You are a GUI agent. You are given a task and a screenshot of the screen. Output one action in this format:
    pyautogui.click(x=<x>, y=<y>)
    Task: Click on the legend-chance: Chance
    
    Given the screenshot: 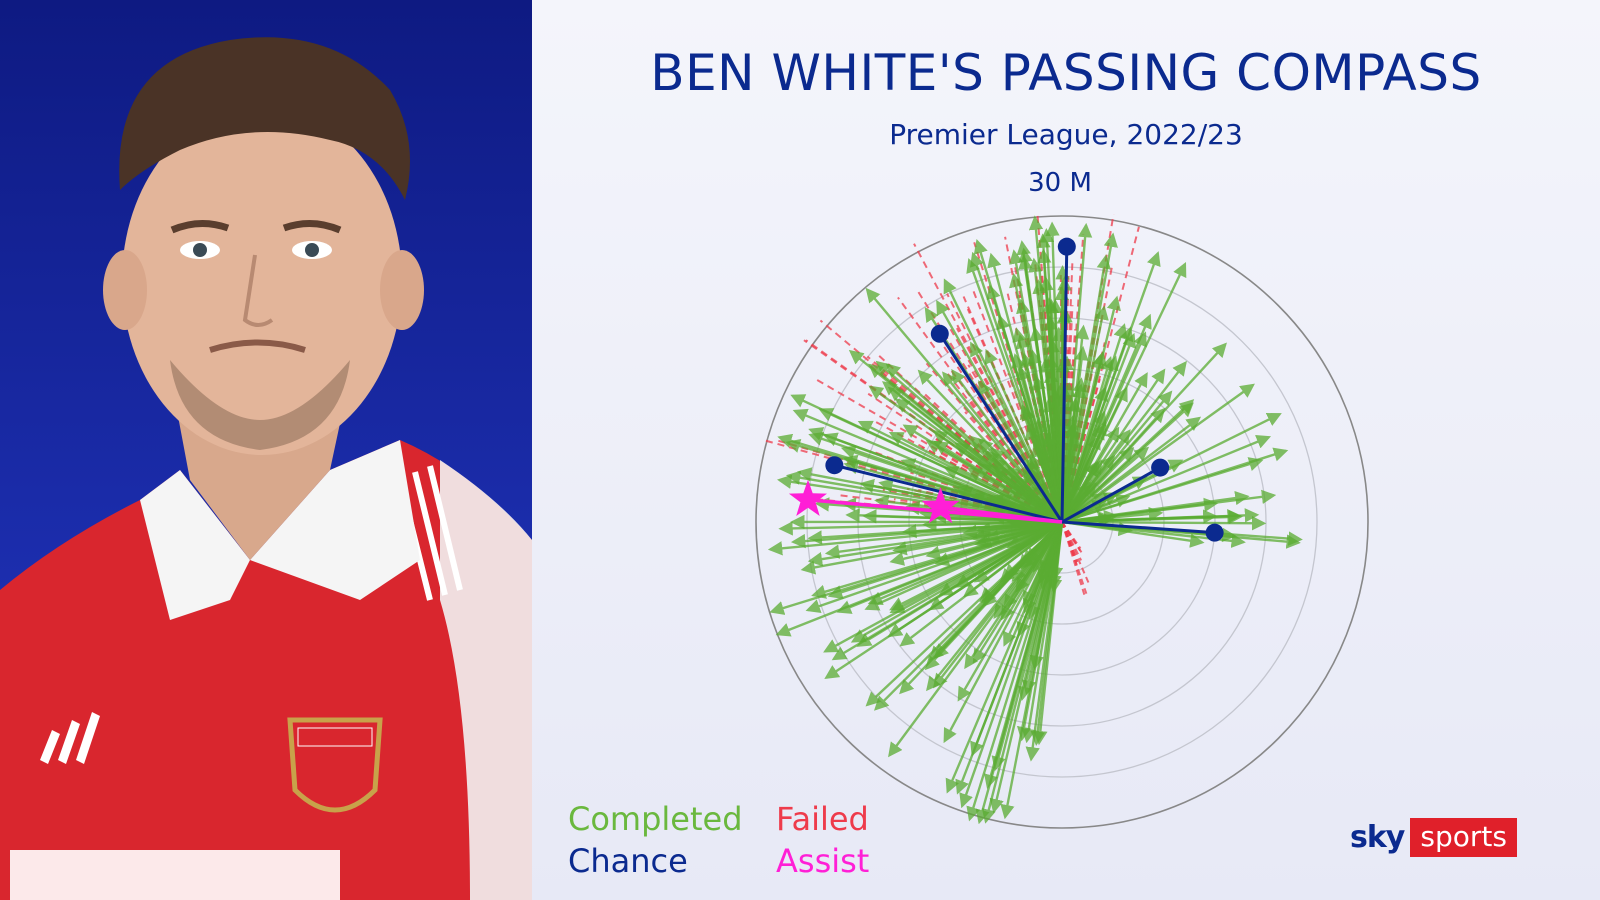 What is the action you would take?
    pyautogui.click(x=628, y=861)
    